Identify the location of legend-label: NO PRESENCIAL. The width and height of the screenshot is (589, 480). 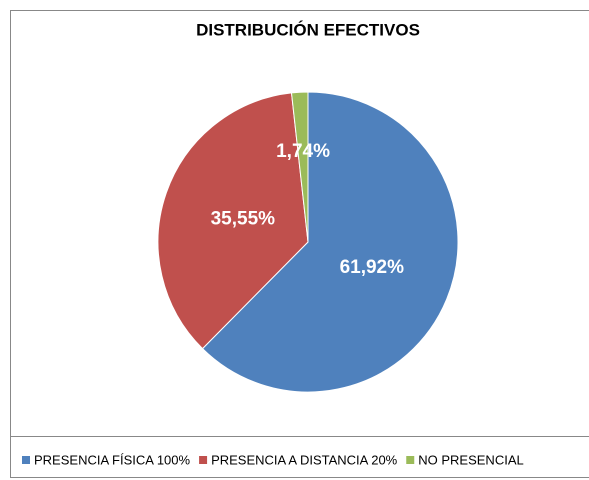
(470, 459).